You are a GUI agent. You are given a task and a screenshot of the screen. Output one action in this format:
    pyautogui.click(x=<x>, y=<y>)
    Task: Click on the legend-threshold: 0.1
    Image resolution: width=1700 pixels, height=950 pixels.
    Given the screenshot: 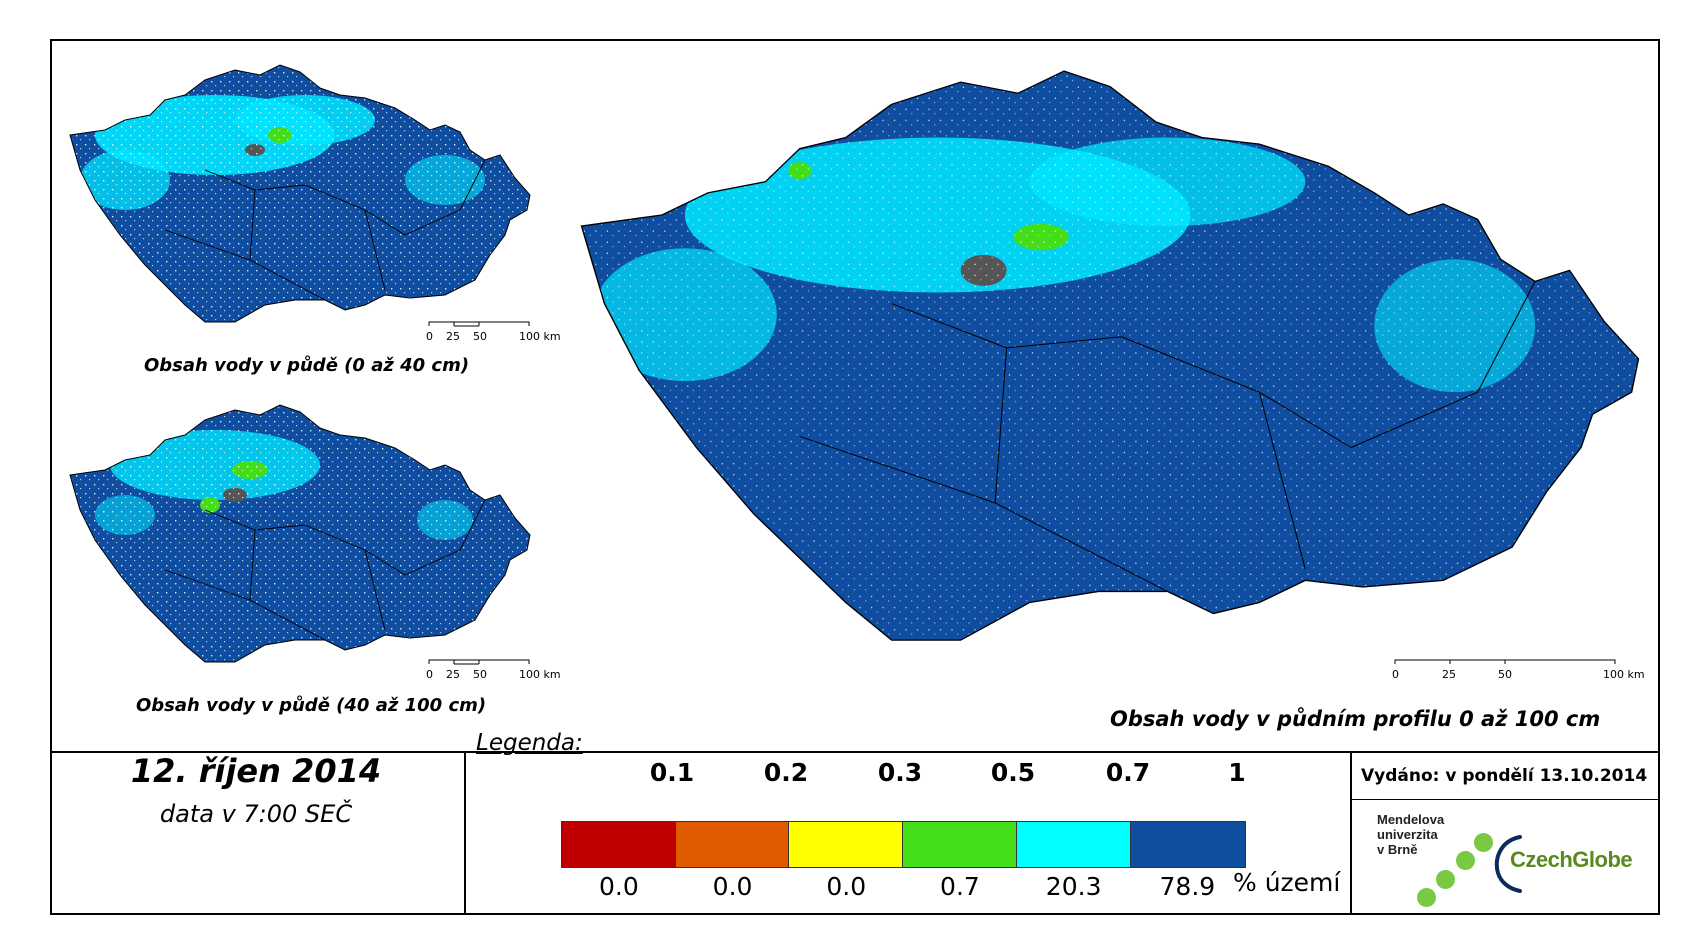 What is the action you would take?
    pyautogui.click(x=672, y=772)
    